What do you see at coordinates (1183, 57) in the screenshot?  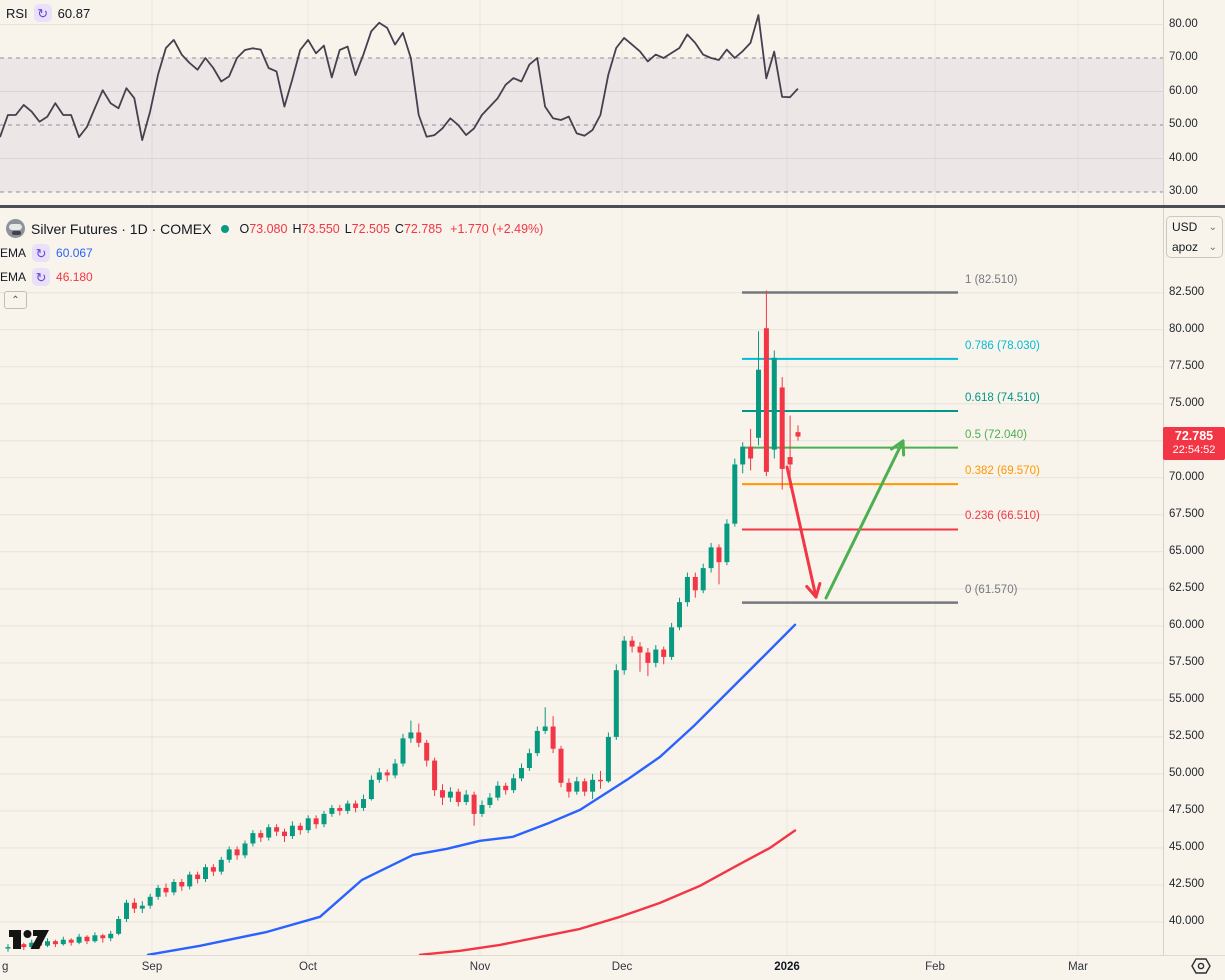 I see `rsi-axis-tick: 70.00` at bounding box center [1183, 57].